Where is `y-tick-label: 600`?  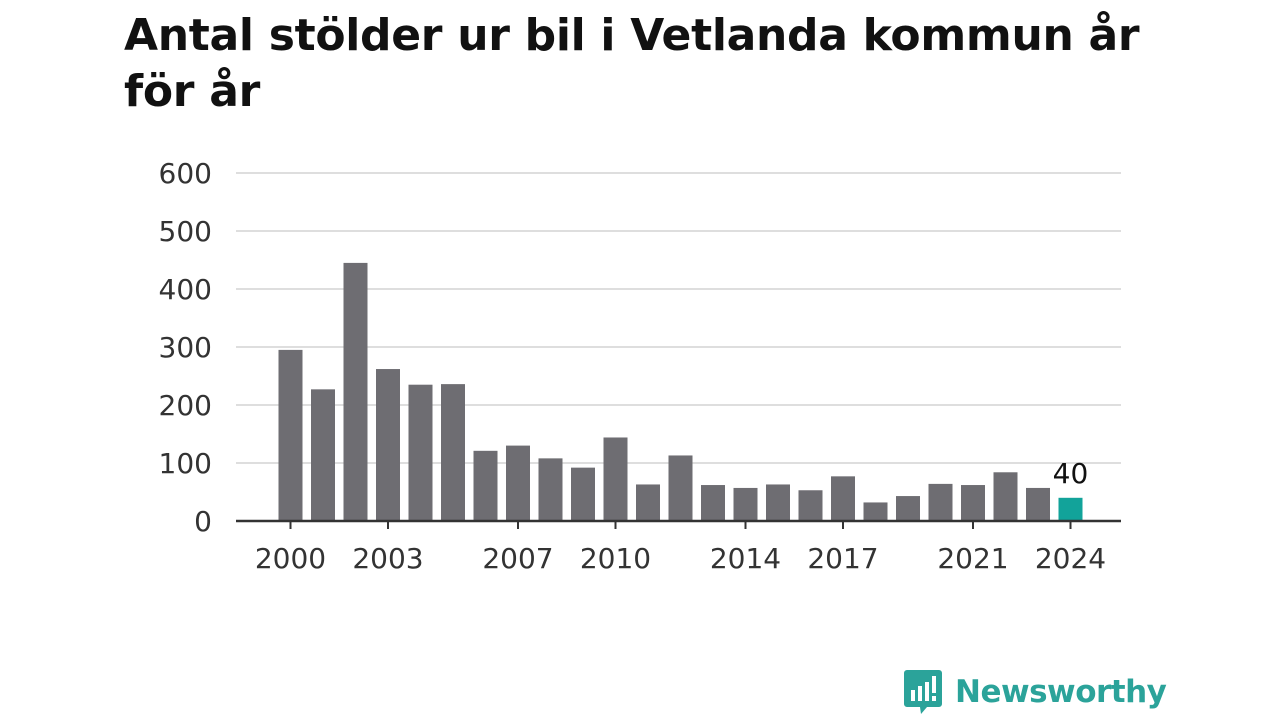
y-tick-label: 600 is located at coordinates (185, 173).